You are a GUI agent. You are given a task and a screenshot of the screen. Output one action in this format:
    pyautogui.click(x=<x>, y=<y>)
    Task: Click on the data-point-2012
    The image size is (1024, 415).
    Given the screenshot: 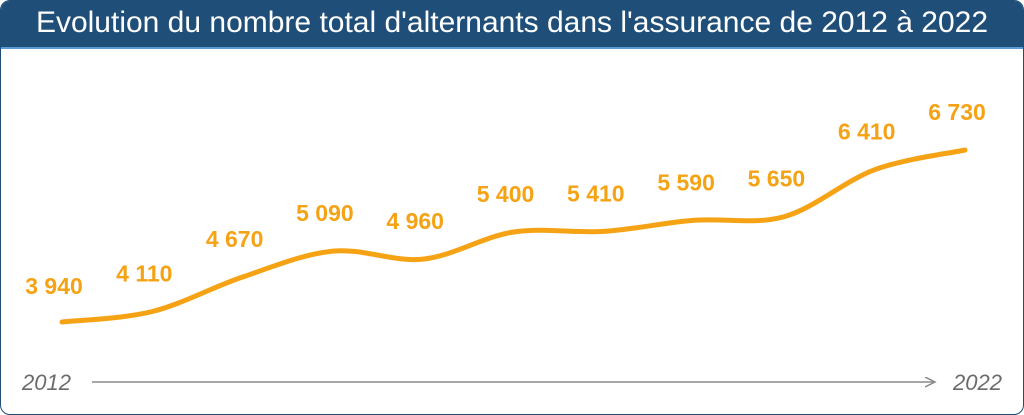 What is the action you would take?
    pyautogui.click(x=62, y=322)
    